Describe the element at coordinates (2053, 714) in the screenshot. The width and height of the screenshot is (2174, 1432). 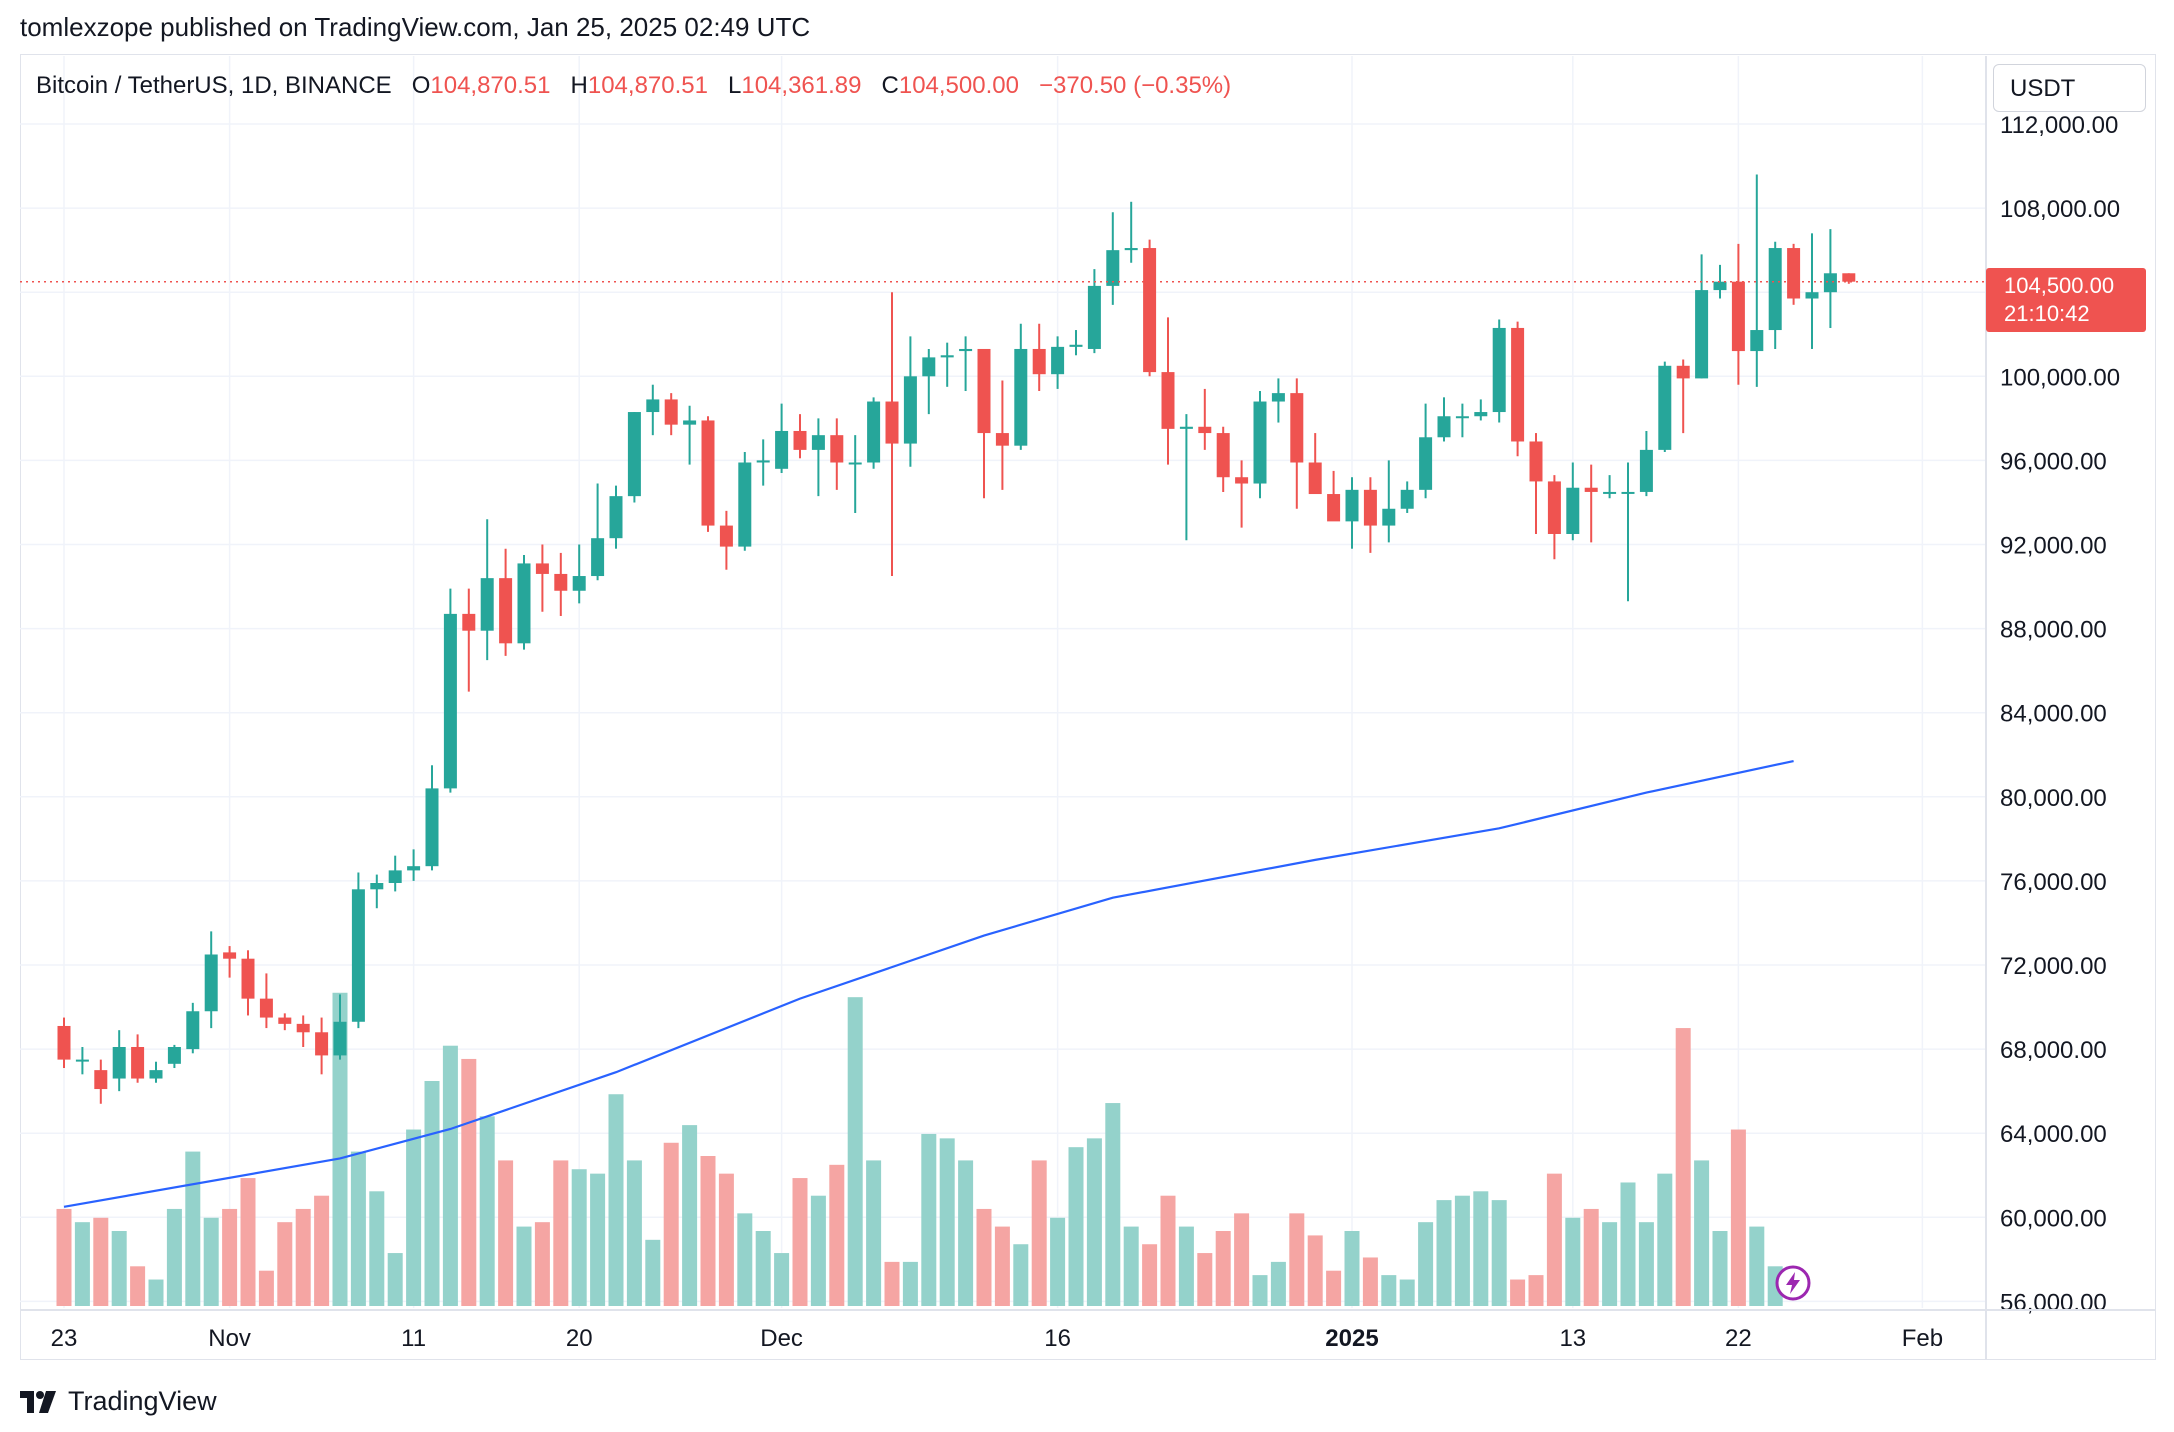
I see `y-tick-label: 84,000.00` at that location.